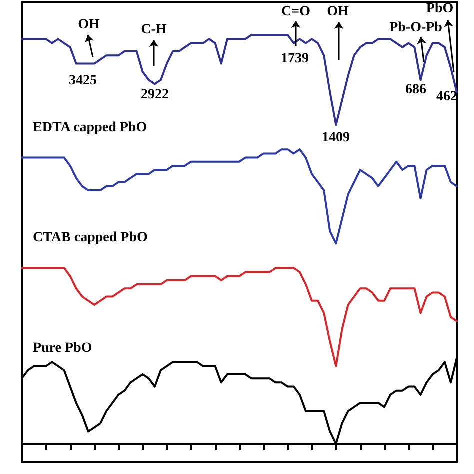  I want to click on annotation: 1409, so click(336, 138).